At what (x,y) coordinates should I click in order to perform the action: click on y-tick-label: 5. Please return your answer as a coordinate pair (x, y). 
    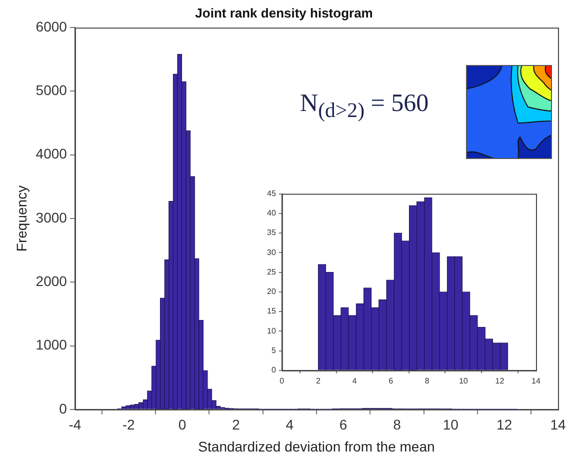
    Looking at the image, I should click on (273, 350).